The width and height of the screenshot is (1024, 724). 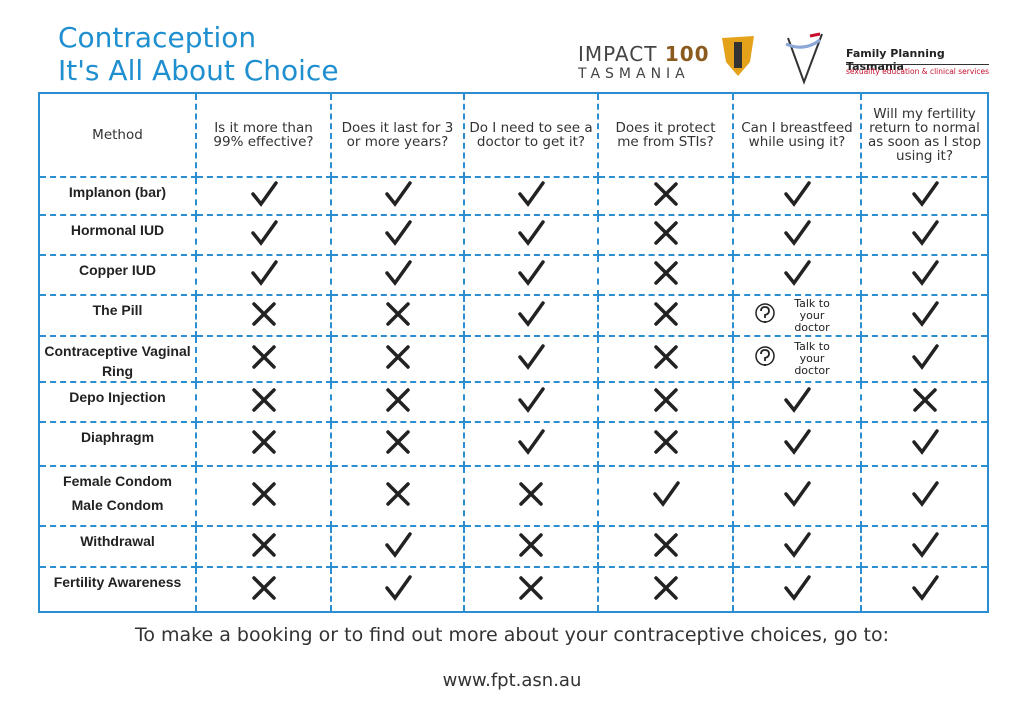 What do you see at coordinates (117, 196) in the screenshot?
I see `method-cell: Implanon (bar)` at bounding box center [117, 196].